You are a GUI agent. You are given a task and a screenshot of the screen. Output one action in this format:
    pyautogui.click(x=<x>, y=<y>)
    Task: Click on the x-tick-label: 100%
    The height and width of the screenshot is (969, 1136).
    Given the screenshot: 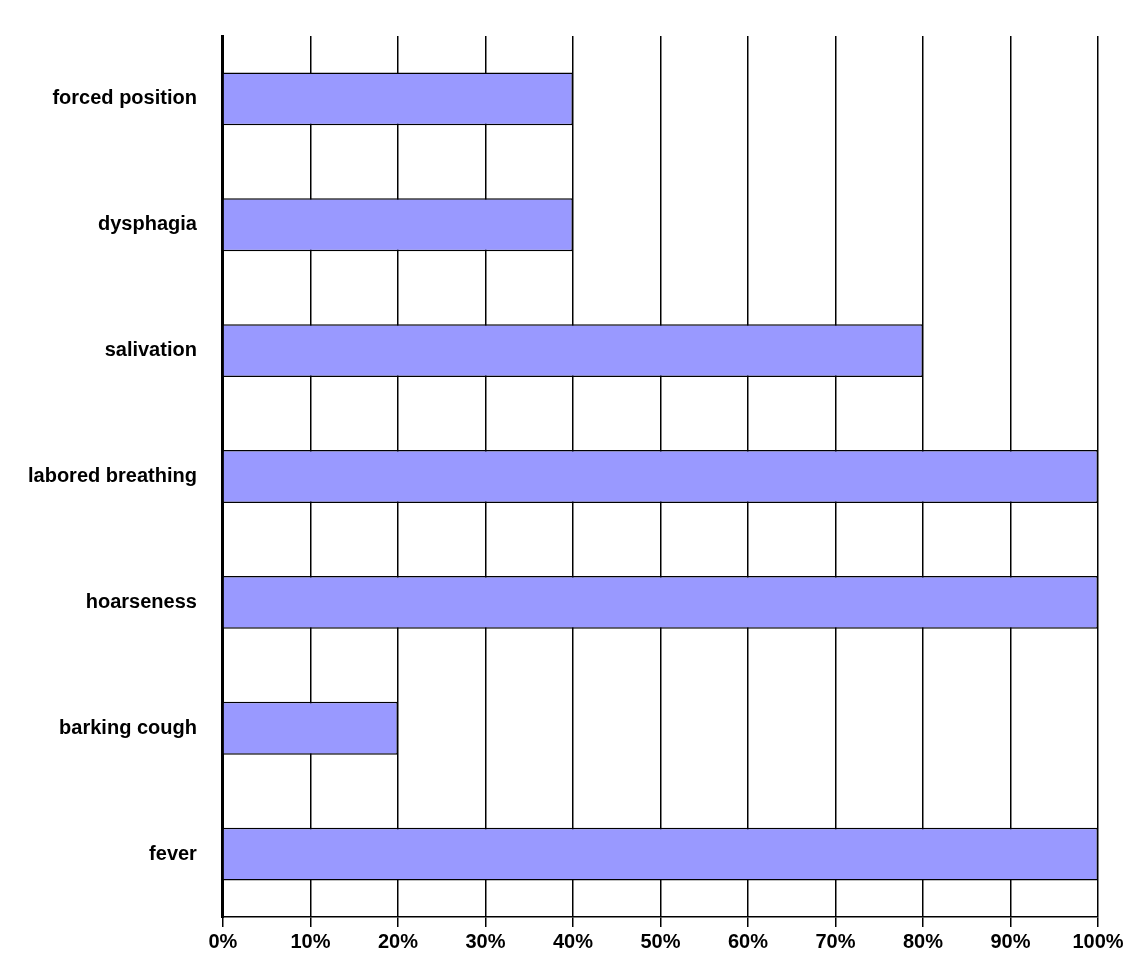 What is the action you would take?
    pyautogui.click(x=1098, y=940)
    